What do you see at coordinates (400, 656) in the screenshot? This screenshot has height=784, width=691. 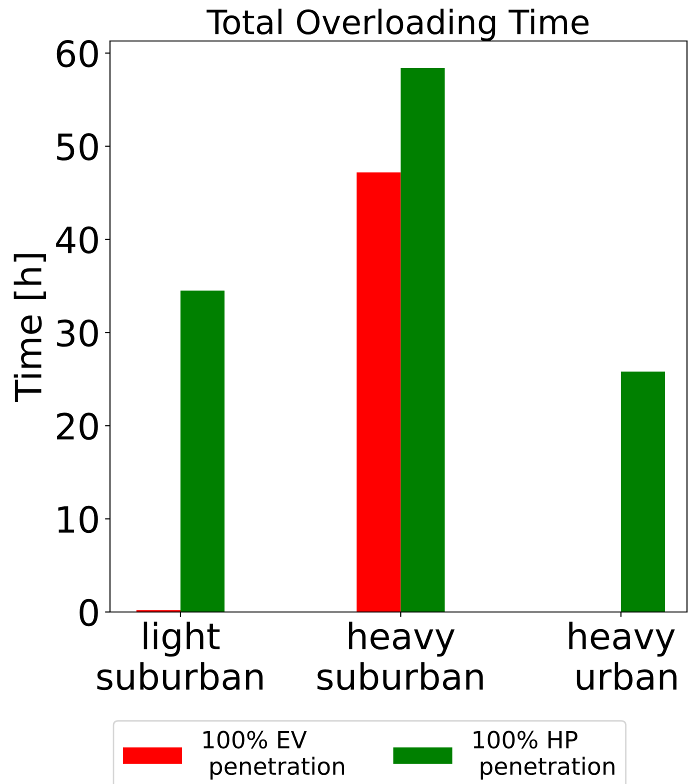 I see `x-tick-label: heavy suburban` at bounding box center [400, 656].